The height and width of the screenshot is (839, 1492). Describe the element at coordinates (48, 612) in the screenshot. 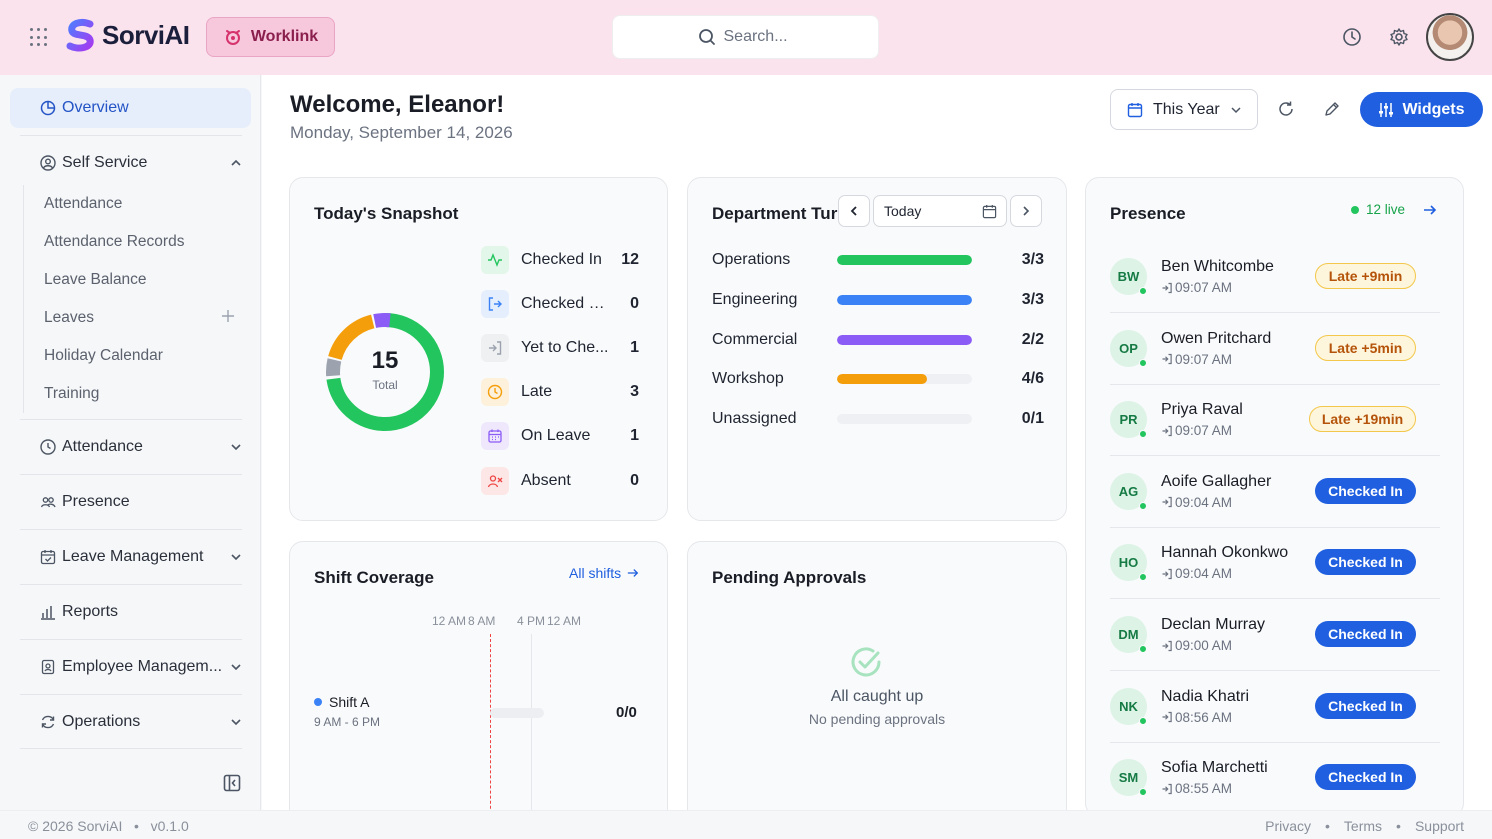

I see `bar-chart-icon` at that location.